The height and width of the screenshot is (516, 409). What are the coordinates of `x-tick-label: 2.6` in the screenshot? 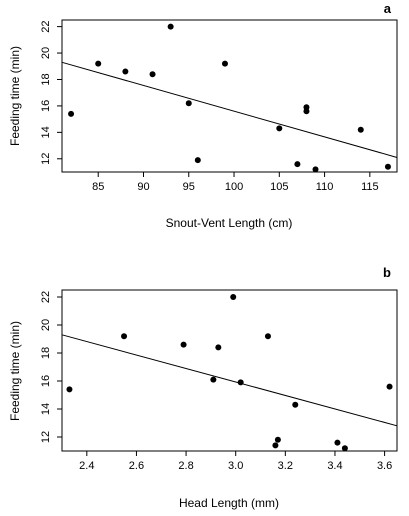 It's located at (136, 466).